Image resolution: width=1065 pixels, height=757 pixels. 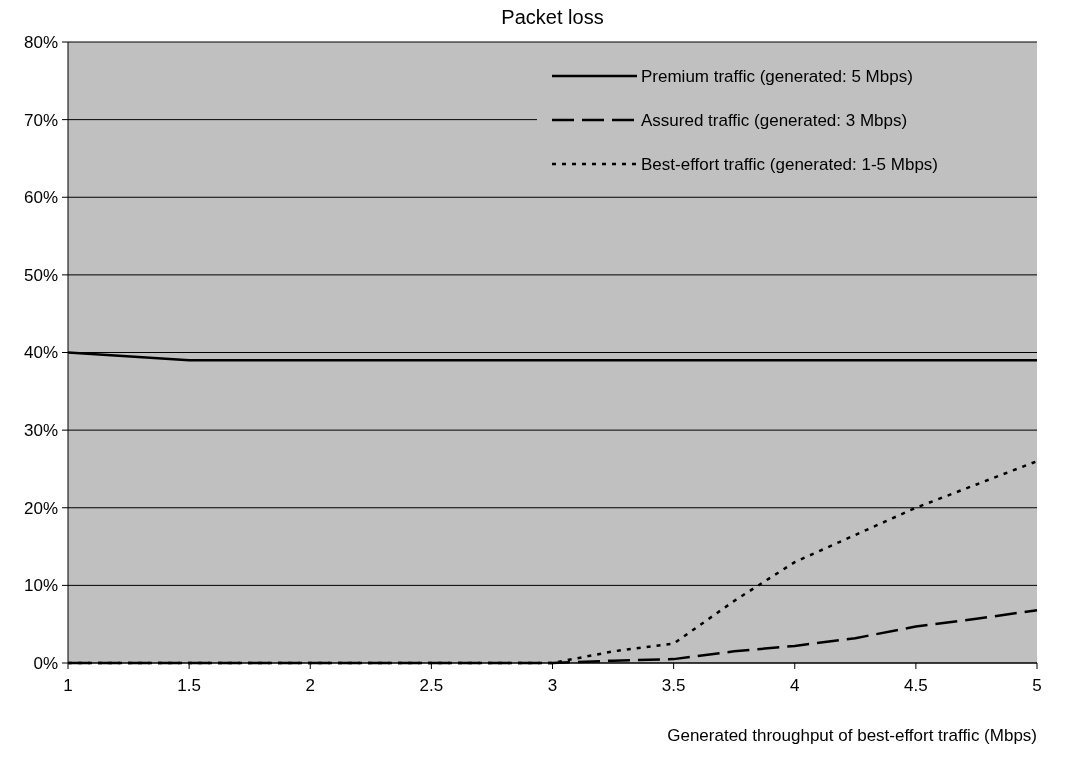 What do you see at coordinates (310, 685) in the screenshot?
I see `x-tick-label: 2` at bounding box center [310, 685].